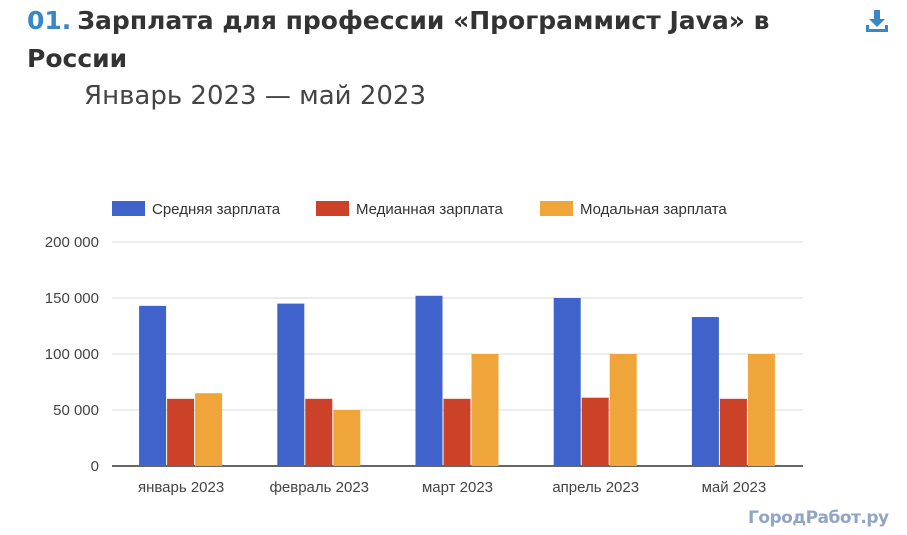 Image resolution: width=907 pixels, height=535 pixels. What do you see at coordinates (216, 209) in the screenshot?
I see `legend-label: Средняя зарплата` at bounding box center [216, 209].